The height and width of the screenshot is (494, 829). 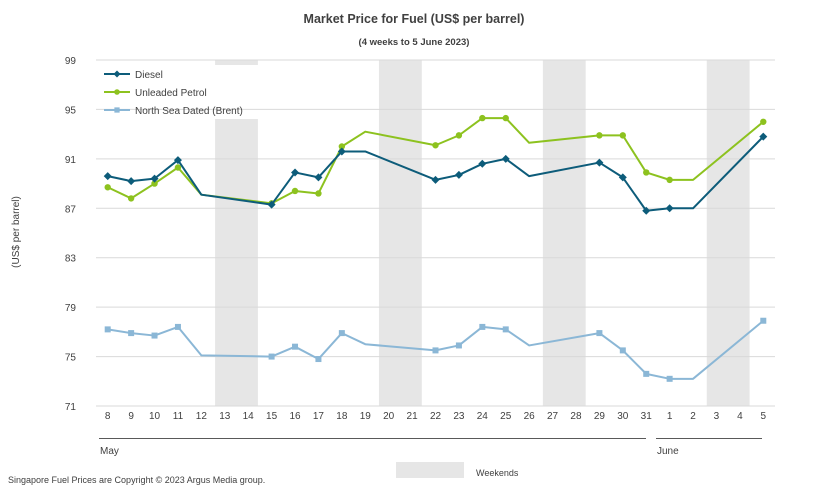 What do you see at coordinates (435, 161) in the screenshot?
I see `series-line` at bounding box center [435, 161].